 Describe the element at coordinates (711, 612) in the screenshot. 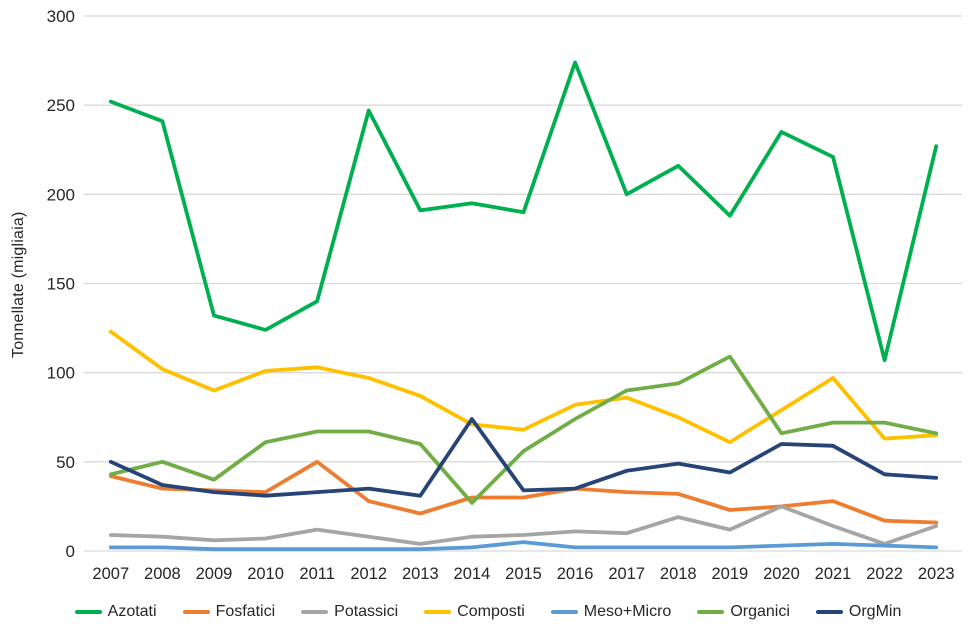

I see `legend-swatch-organici` at that location.